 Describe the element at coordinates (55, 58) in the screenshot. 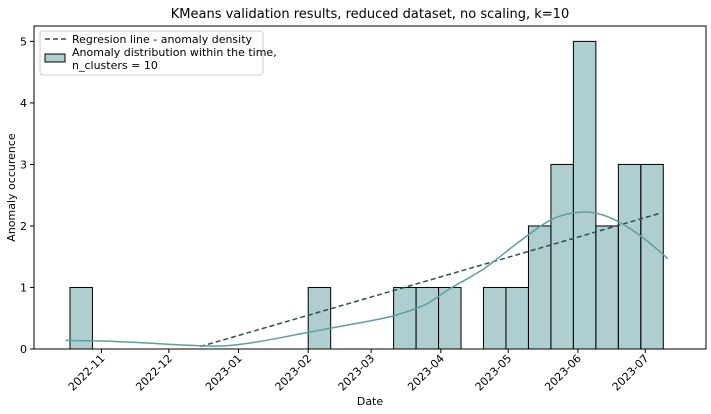

I see `legend-bar-swatch` at that location.